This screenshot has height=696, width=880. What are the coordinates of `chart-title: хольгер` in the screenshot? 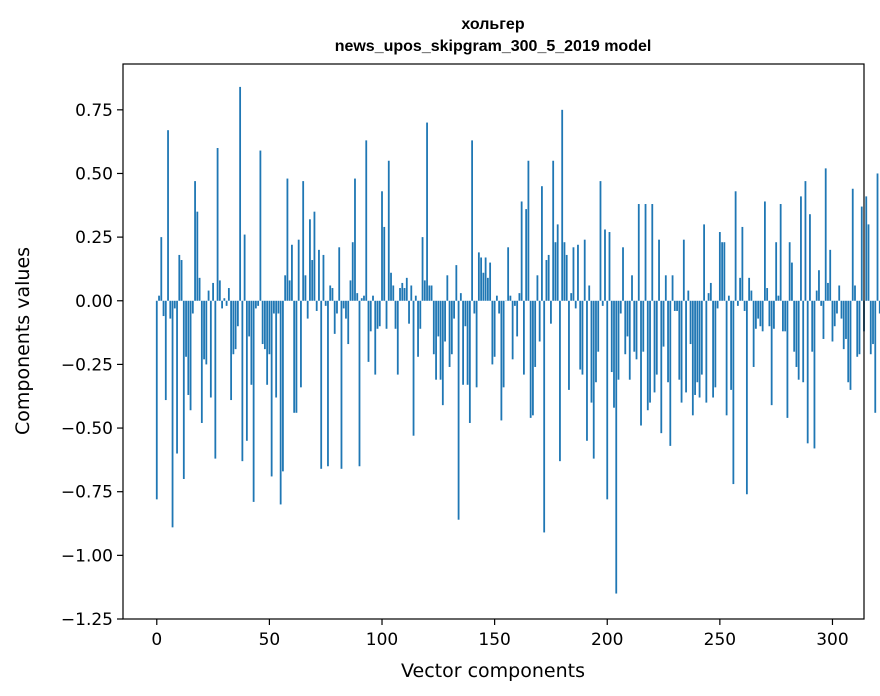 It's located at (492, 24).